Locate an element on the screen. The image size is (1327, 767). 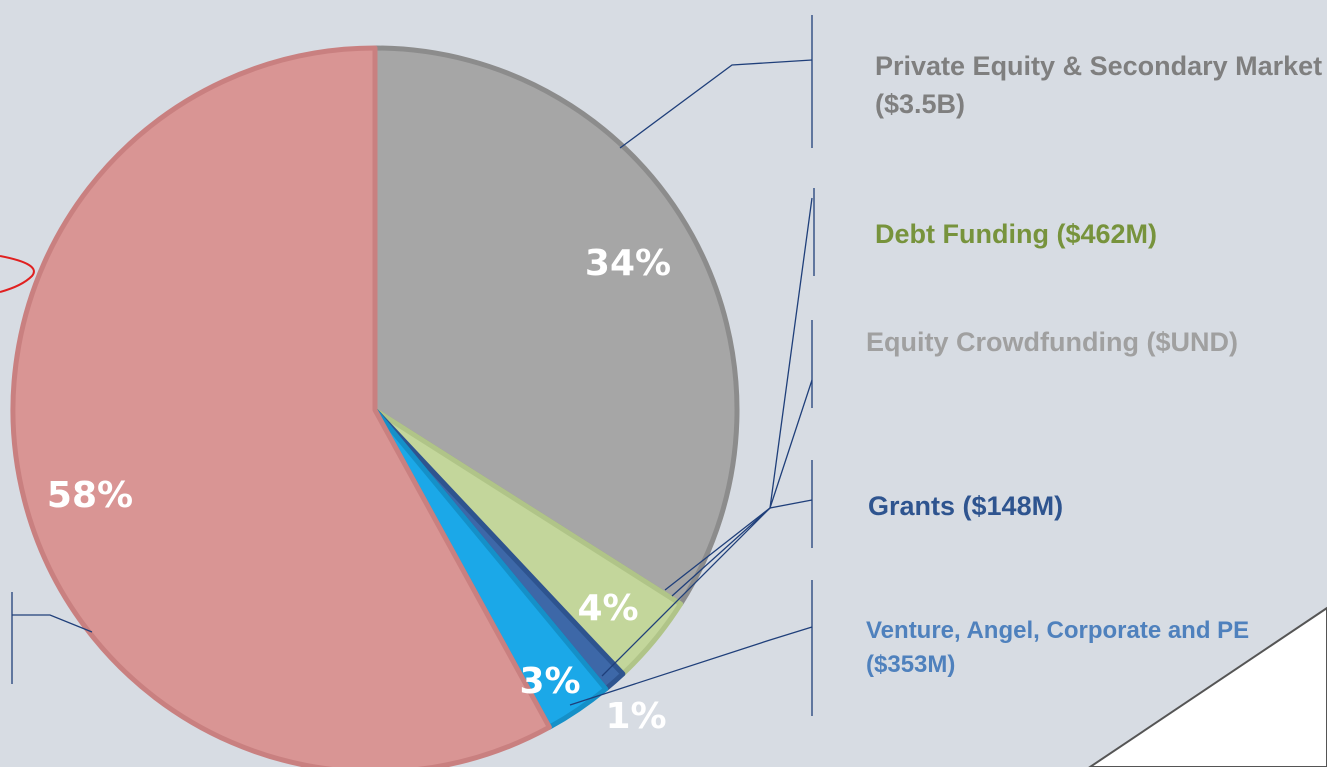
page-corner is located at coordinates (1207, 686).